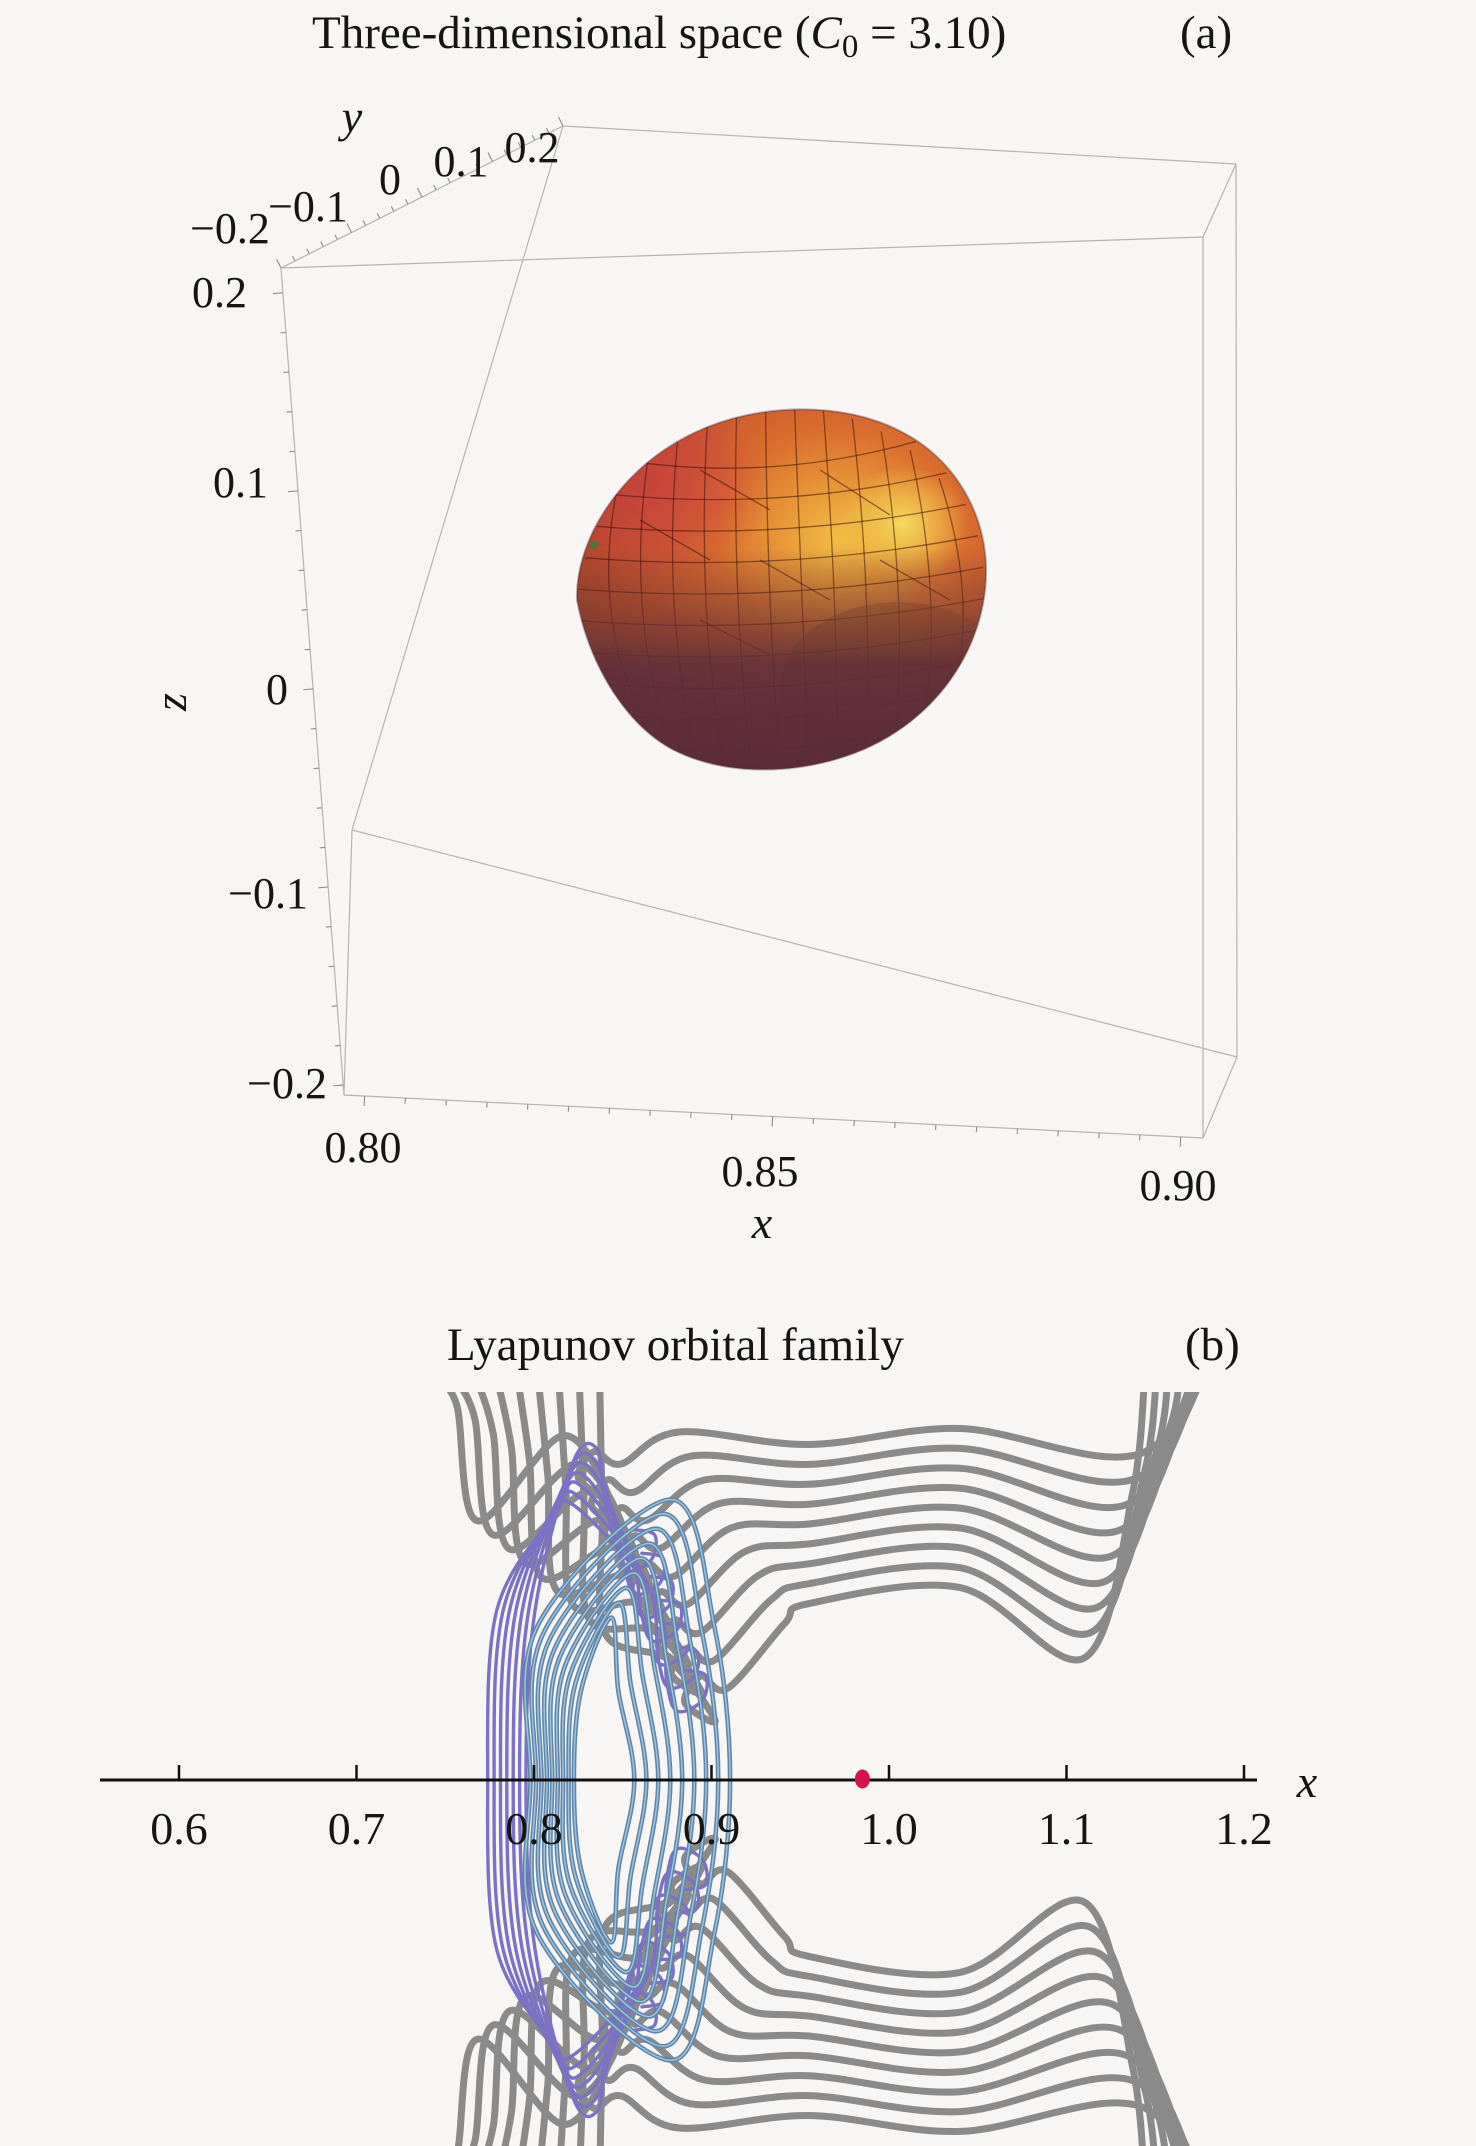 The width and height of the screenshot is (1476, 2146). I want to click on panel-b-label: (b), so click(1212, 1345).